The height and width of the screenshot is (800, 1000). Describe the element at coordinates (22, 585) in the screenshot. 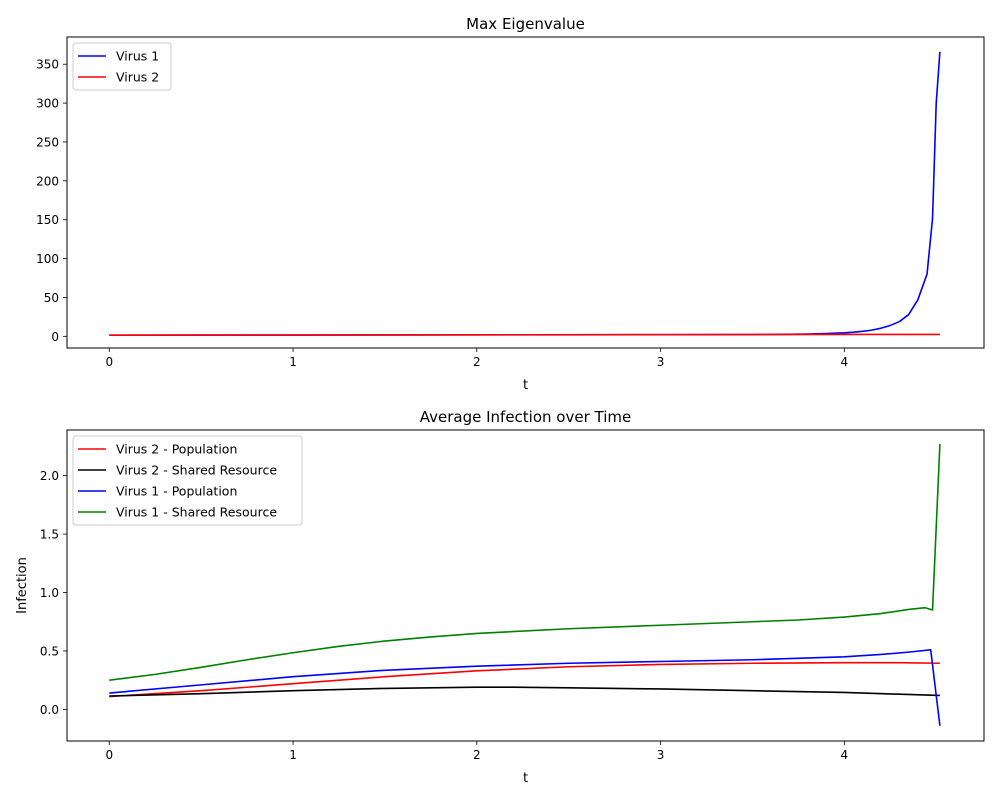

I see `y-axis-label: Infection` at that location.